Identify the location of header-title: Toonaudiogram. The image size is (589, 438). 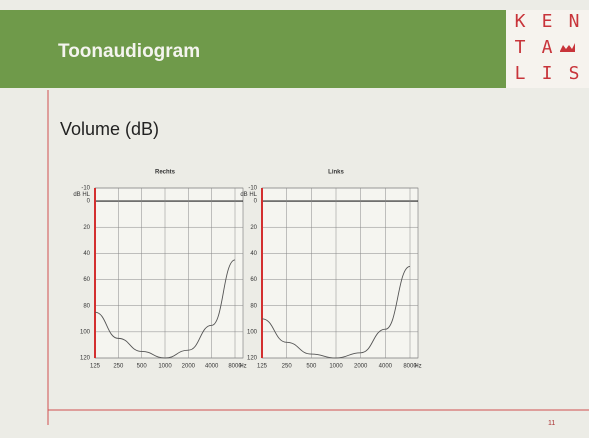
(129, 51).